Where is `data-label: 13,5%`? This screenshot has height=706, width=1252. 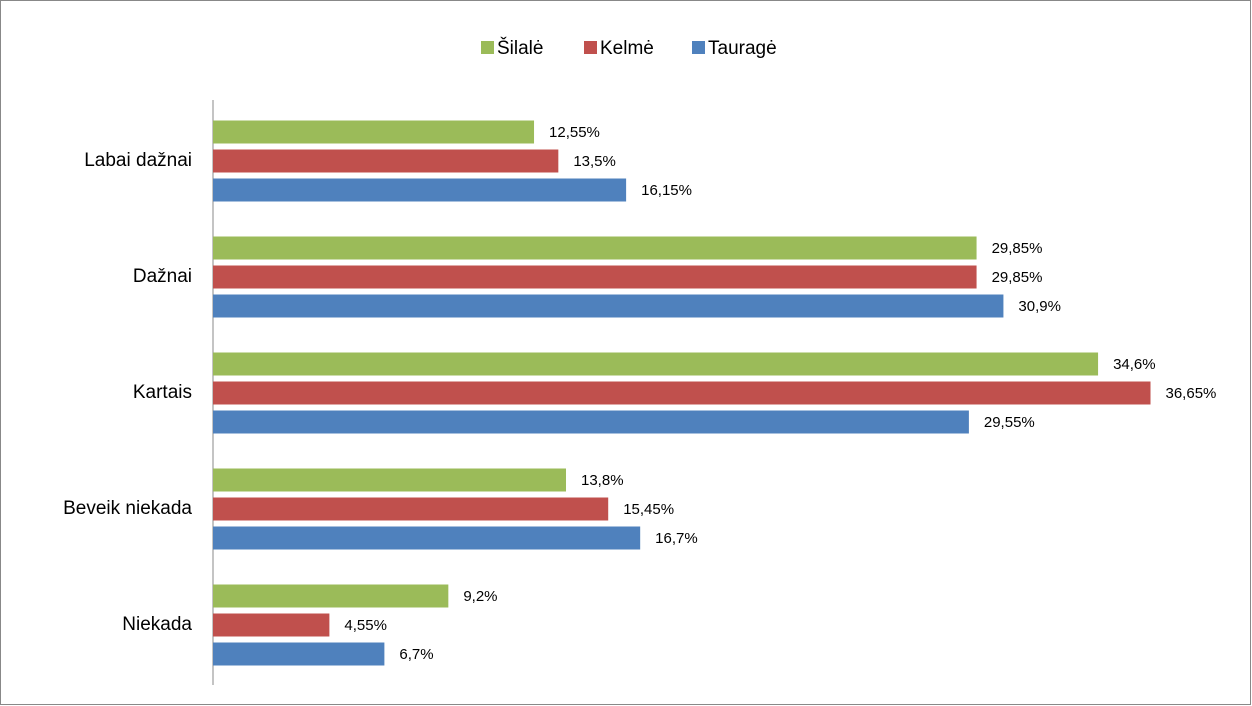 data-label: 13,5% is located at coordinates (594, 161).